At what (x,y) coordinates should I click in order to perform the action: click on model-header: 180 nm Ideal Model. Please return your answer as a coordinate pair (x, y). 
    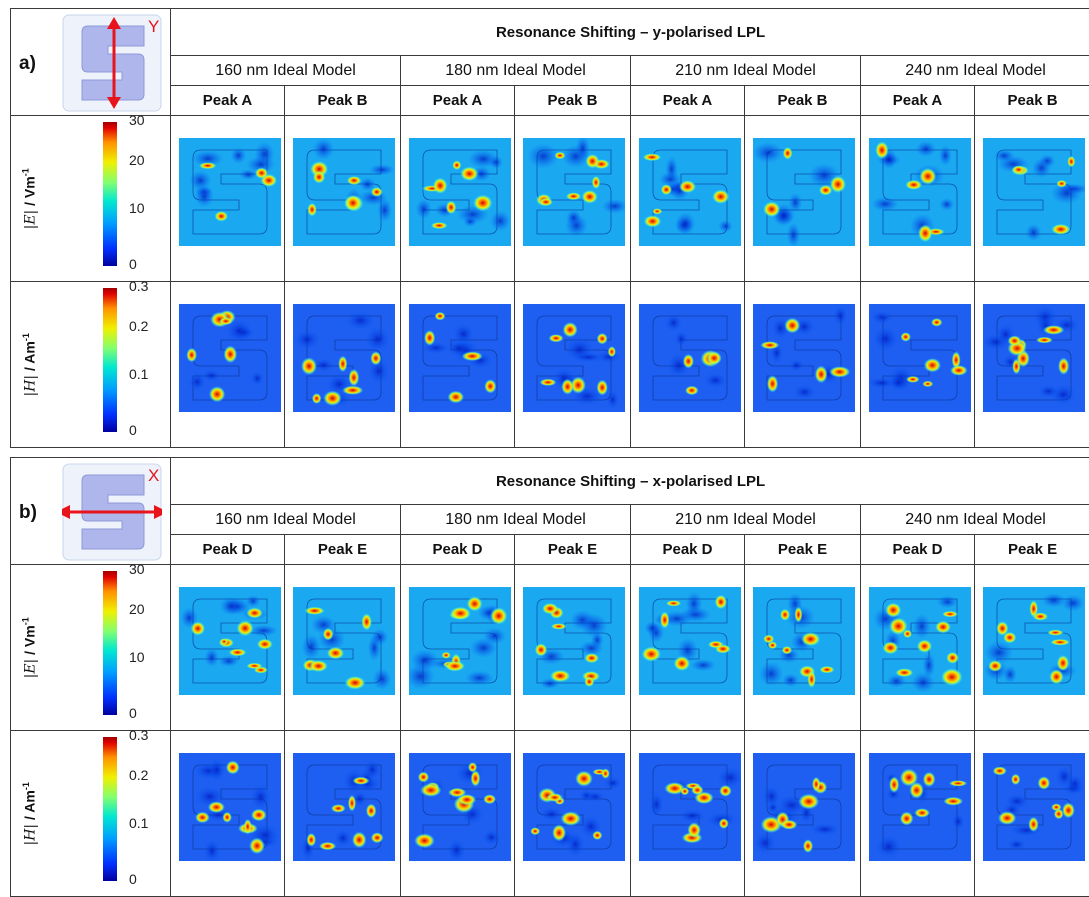
    Looking at the image, I should click on (516, 520).